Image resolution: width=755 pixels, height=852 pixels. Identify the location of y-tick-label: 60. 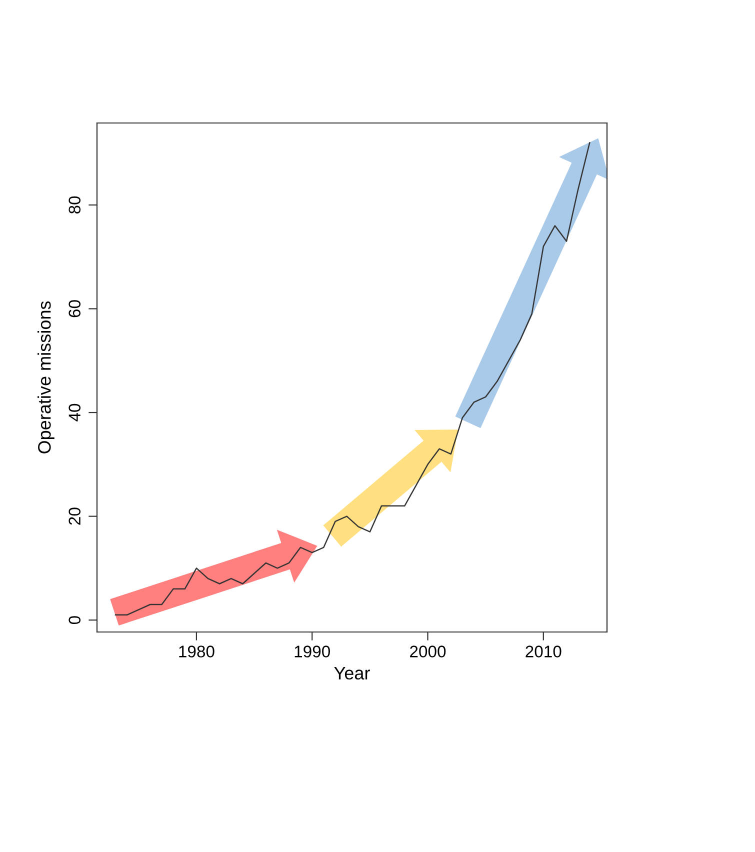
(74, 309).